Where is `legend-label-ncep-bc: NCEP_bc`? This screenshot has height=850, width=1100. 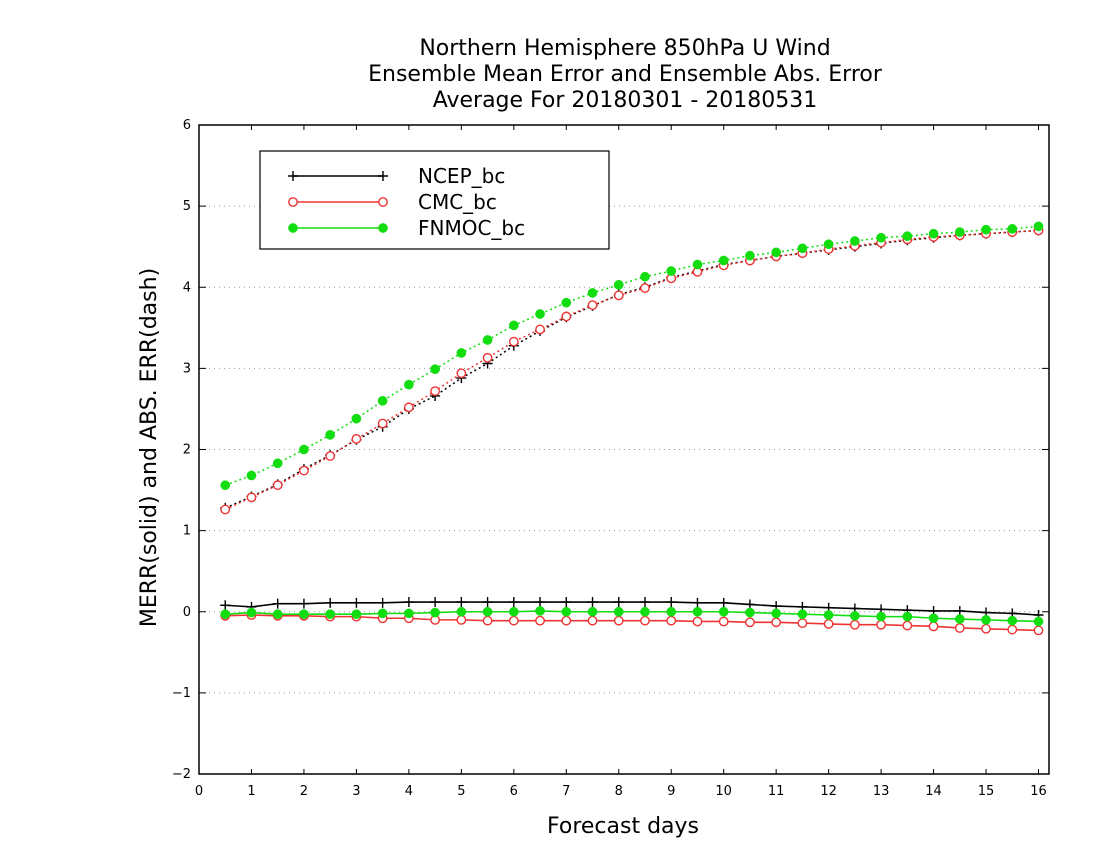
legend-label-ncep-bc: NCEP_bc is located at coordinates (461, 176).